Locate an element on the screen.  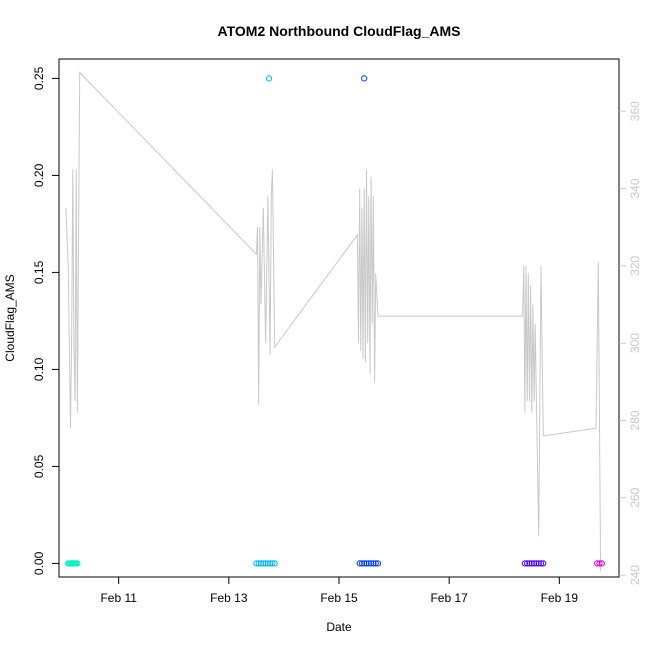
x-tick-label: Feb 11 is located at coordinates (118, 598).